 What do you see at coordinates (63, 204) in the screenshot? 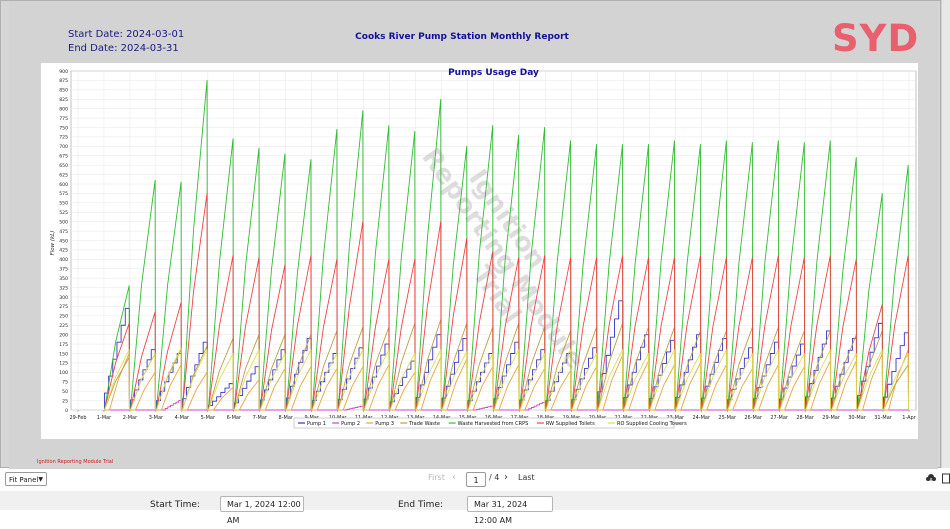
I see `y-tick-label: 550` at bounding box center [63, 204].